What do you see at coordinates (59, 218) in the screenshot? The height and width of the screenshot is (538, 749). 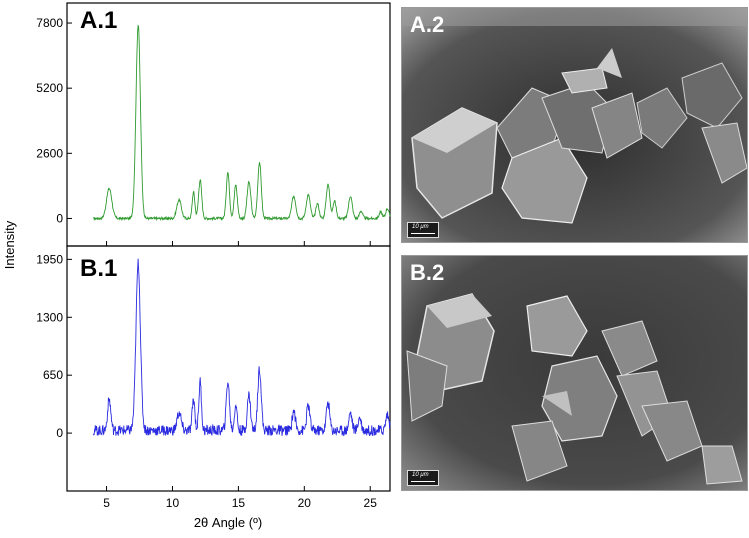 I see `chart-a1-ytick-label: 0` at bounding box center [59, 218].